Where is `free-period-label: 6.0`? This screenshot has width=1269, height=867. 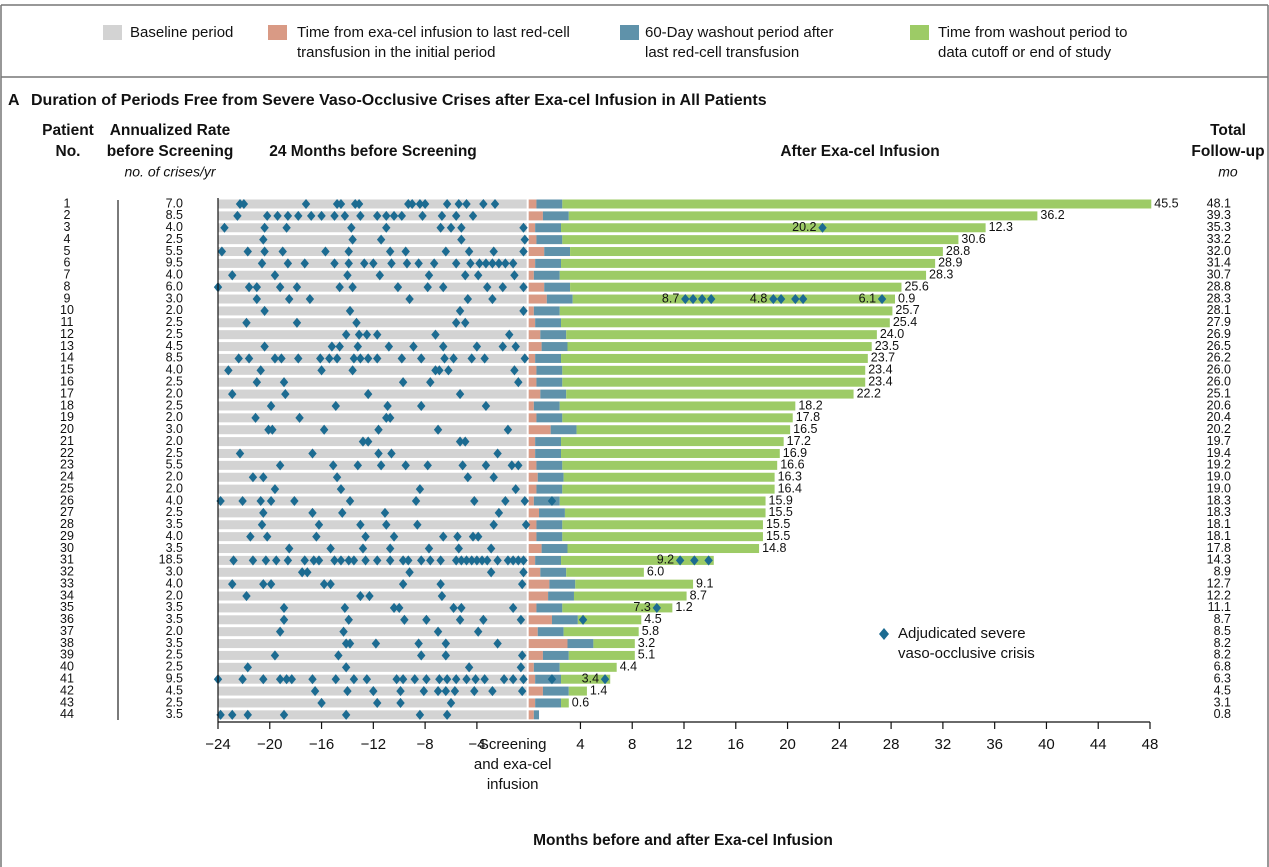 free-period-label: 6.0 is located at coordinates (655, 572).